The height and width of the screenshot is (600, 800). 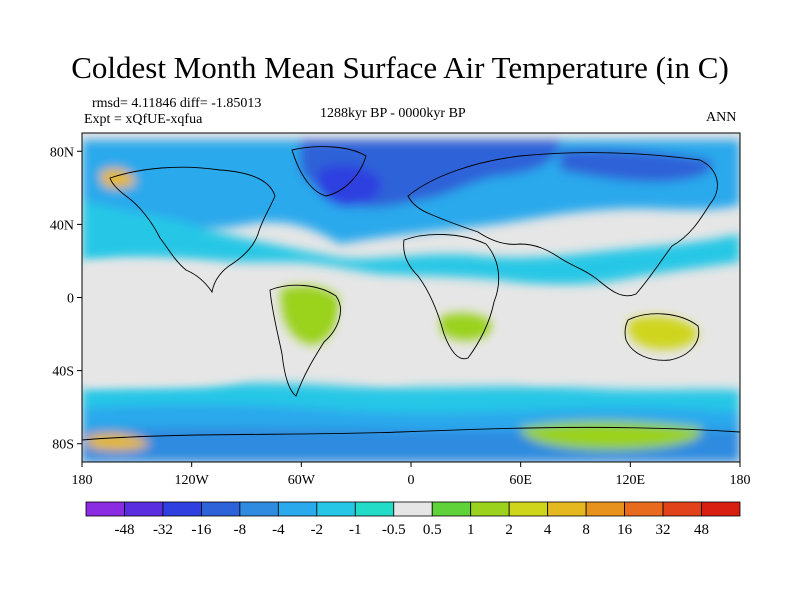 I want to click on colorbar-label: 0.5, so click(x=432, y=530).